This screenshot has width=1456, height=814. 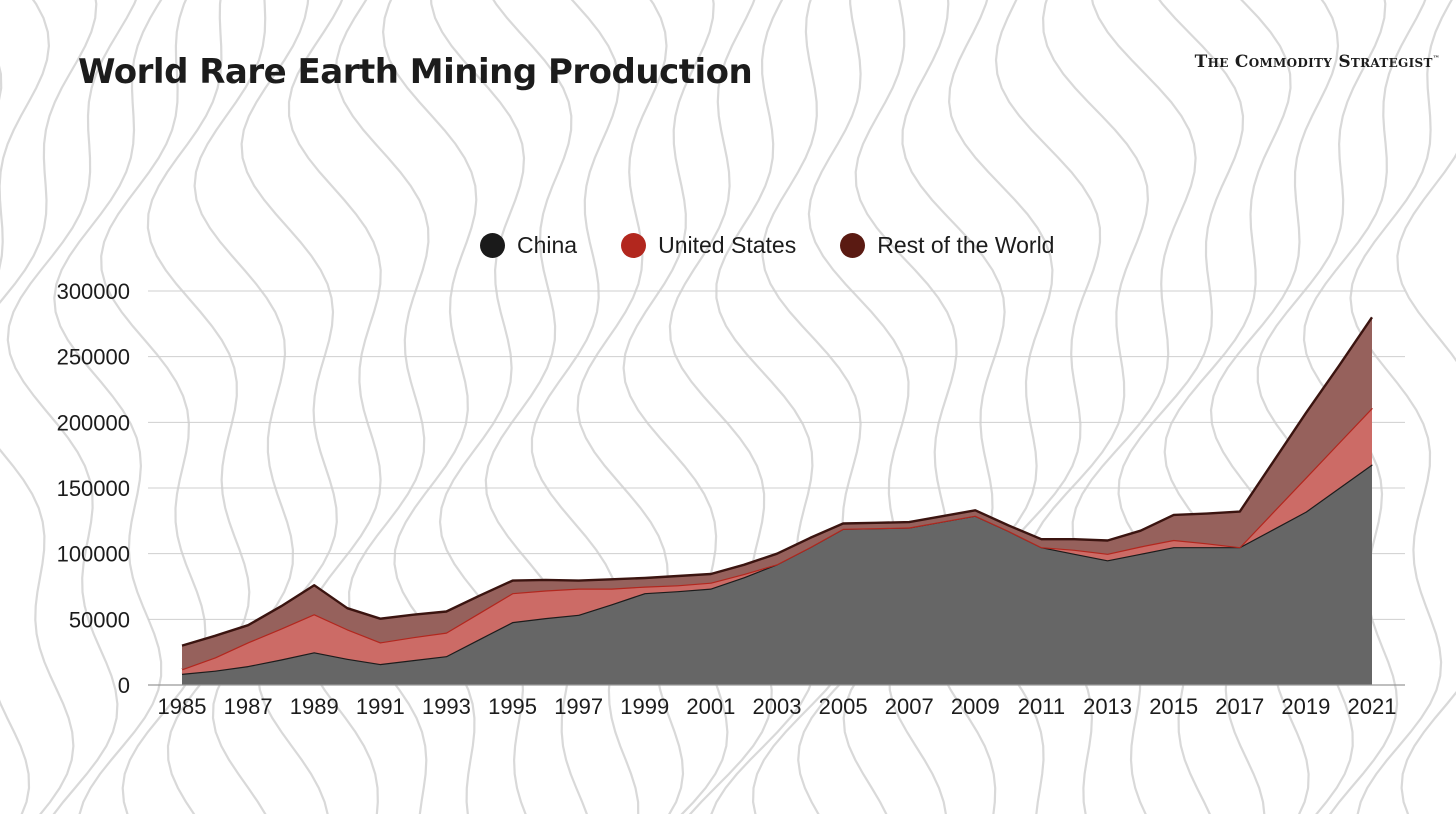 I want to click on legend-united-states-dot-icon, so click(x=634, y=245).